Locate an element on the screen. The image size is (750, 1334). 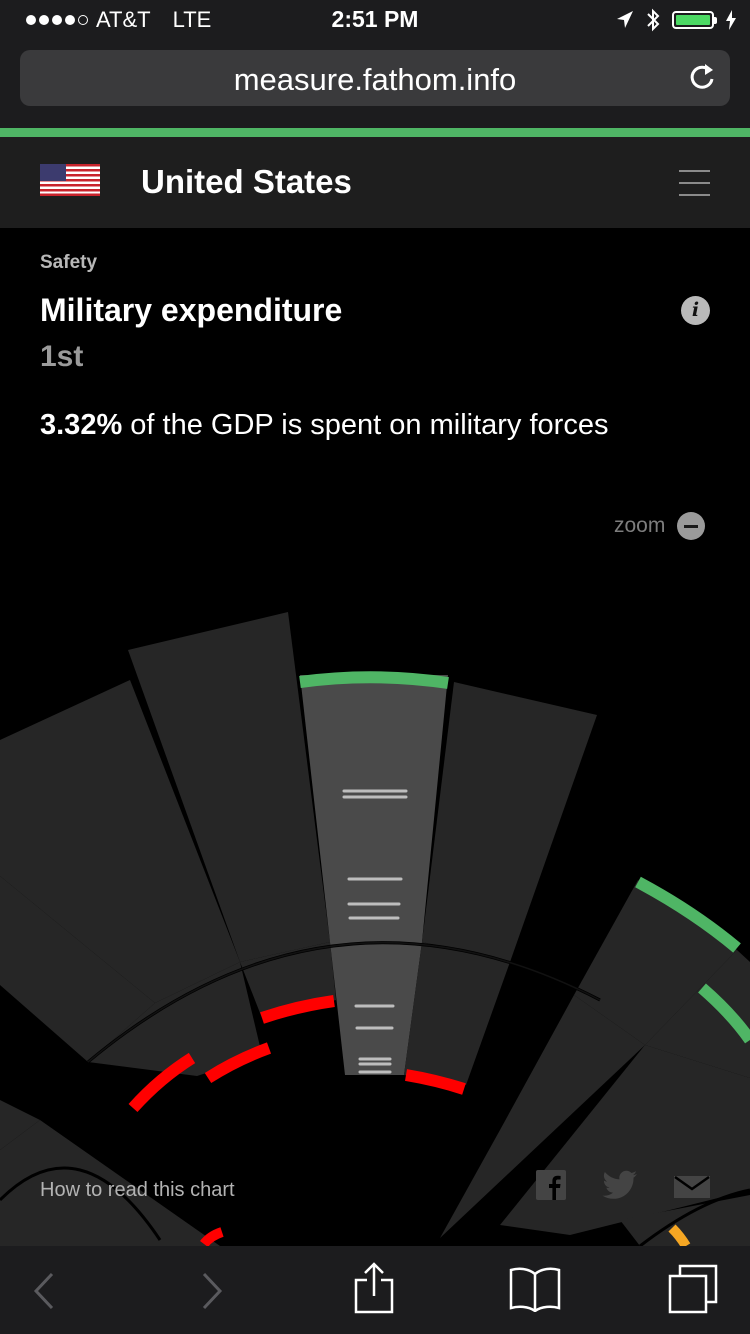
category-label: Safety is located at coordinates (69, 262).